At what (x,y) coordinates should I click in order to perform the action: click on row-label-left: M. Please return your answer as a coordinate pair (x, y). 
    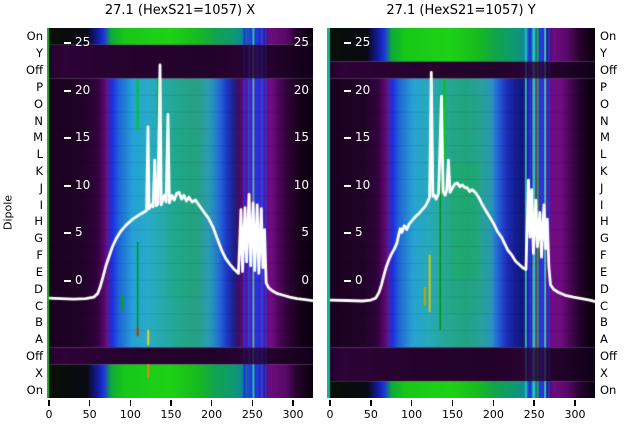
    Looking at the image, I should click on (38, 137).